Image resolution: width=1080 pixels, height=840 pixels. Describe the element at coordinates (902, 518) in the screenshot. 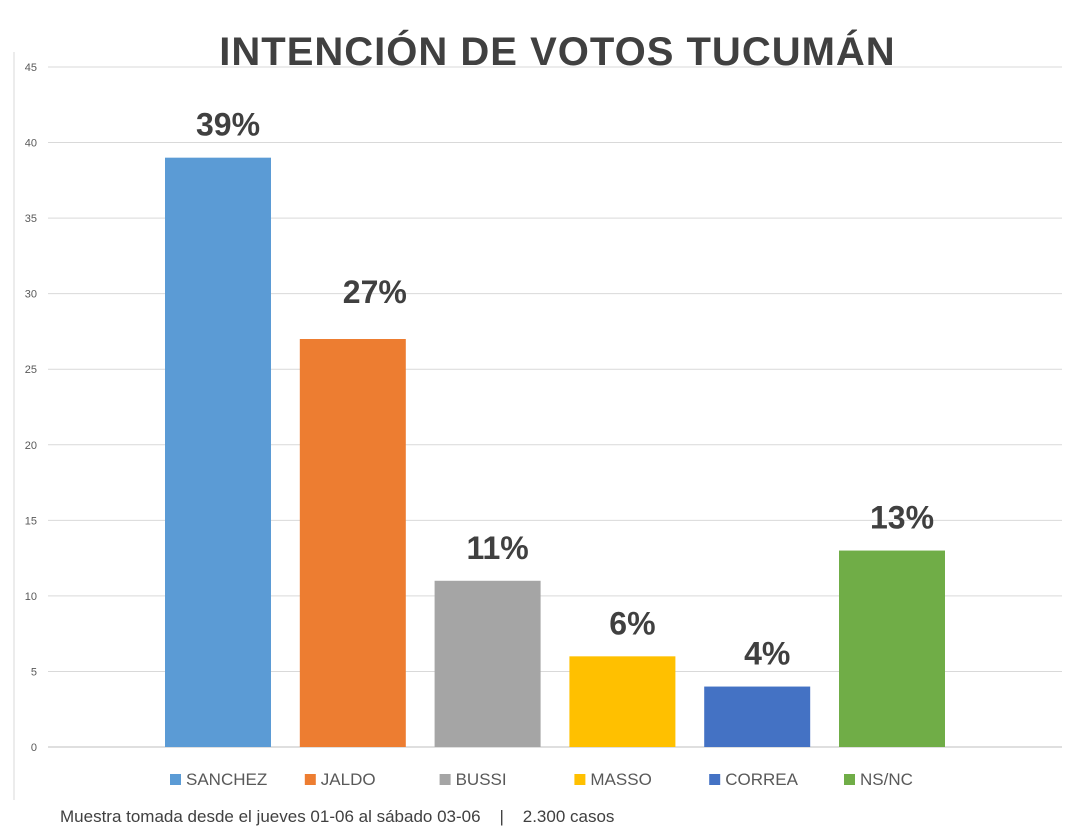

I see `data-label: 13%` at that location.